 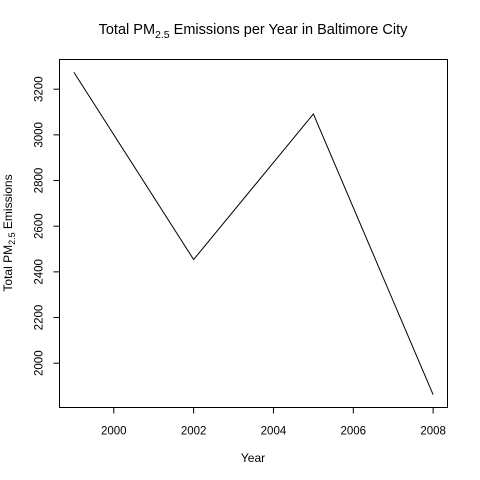 I want to click on y-axis-label: Total PM2.5 Emissions, so click(x=9, y=232).